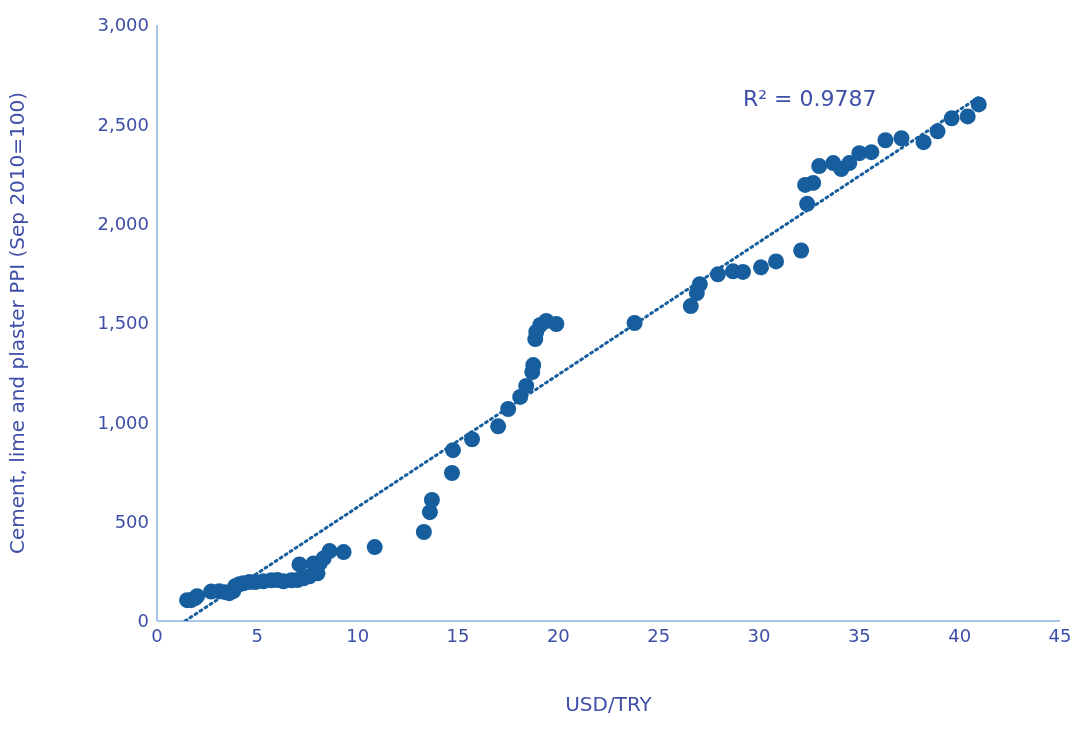 The width and height of the screenshot is (1076, 737). Describe the element at coordinates (123, 224) in the screenshot. I see `y-tick-label: 2,000` at that location.